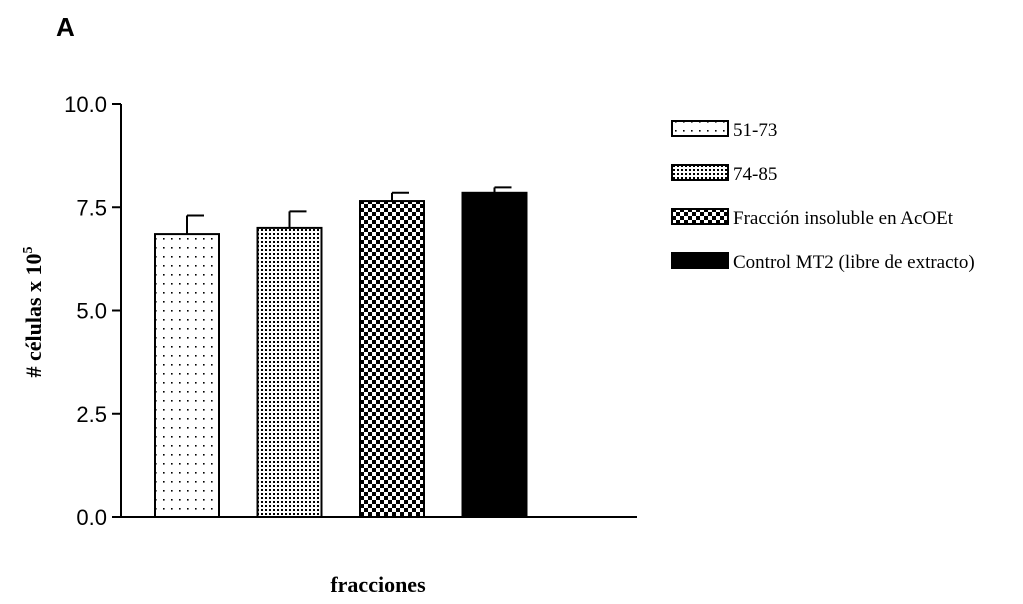 The width and height of the screenshot is (1023, 604). I want to click on x-axis-label: fracciones, so click(378, 584).